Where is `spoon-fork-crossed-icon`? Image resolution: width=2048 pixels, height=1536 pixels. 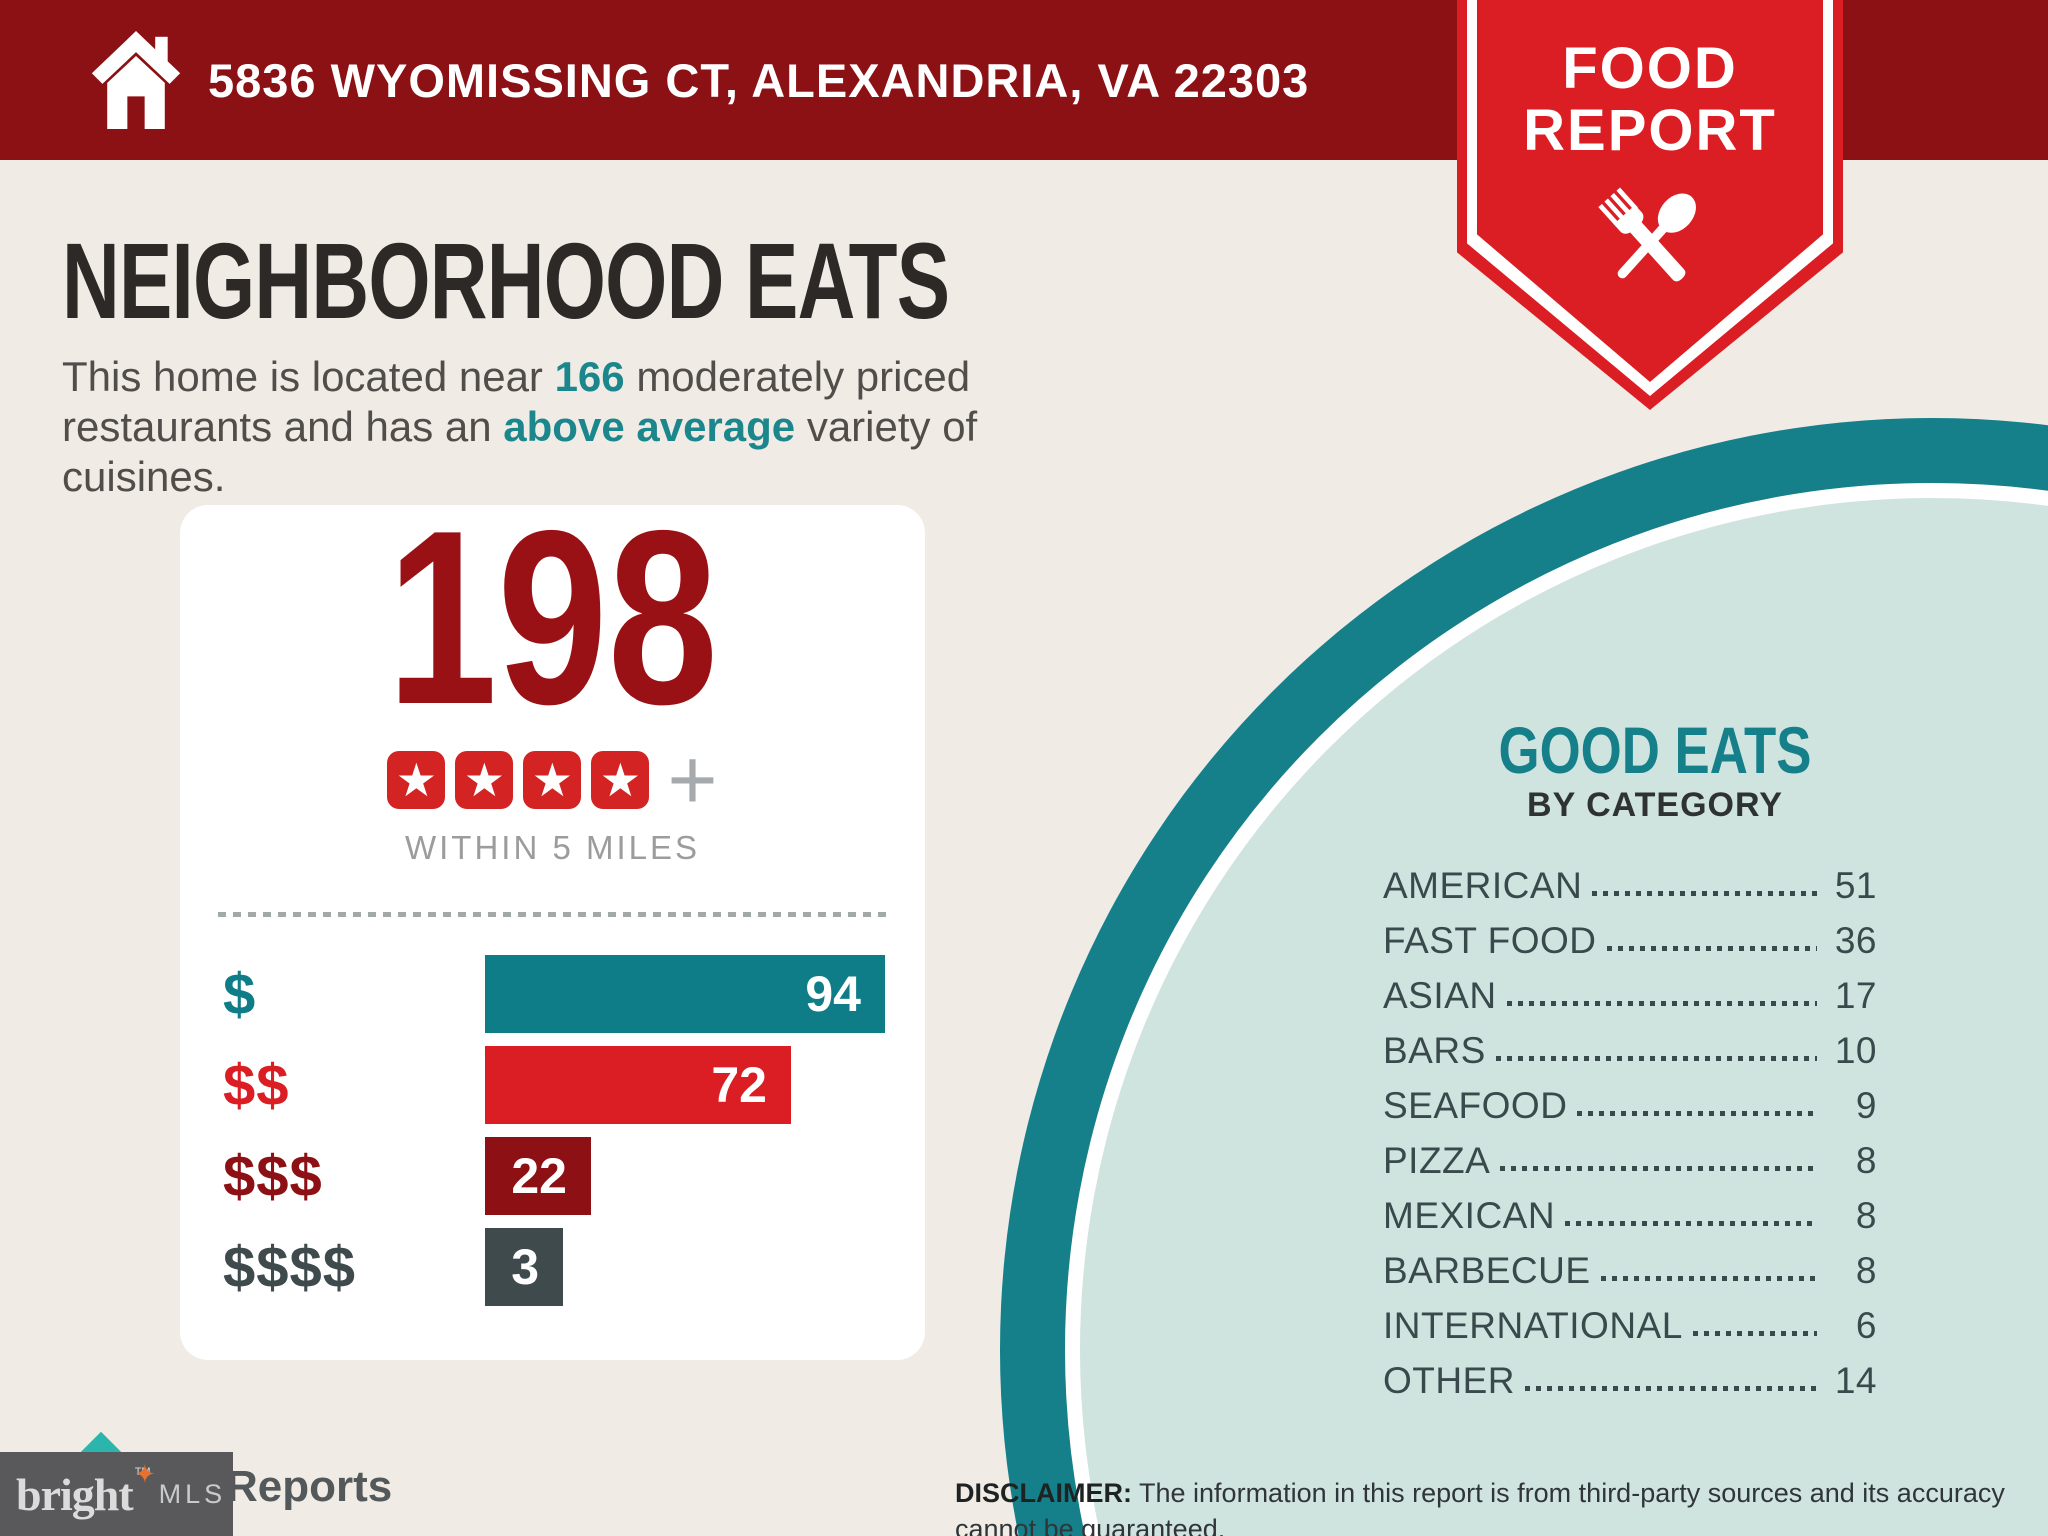
spoon-fork-crossed-icon is located at coordinates (1647, 234).